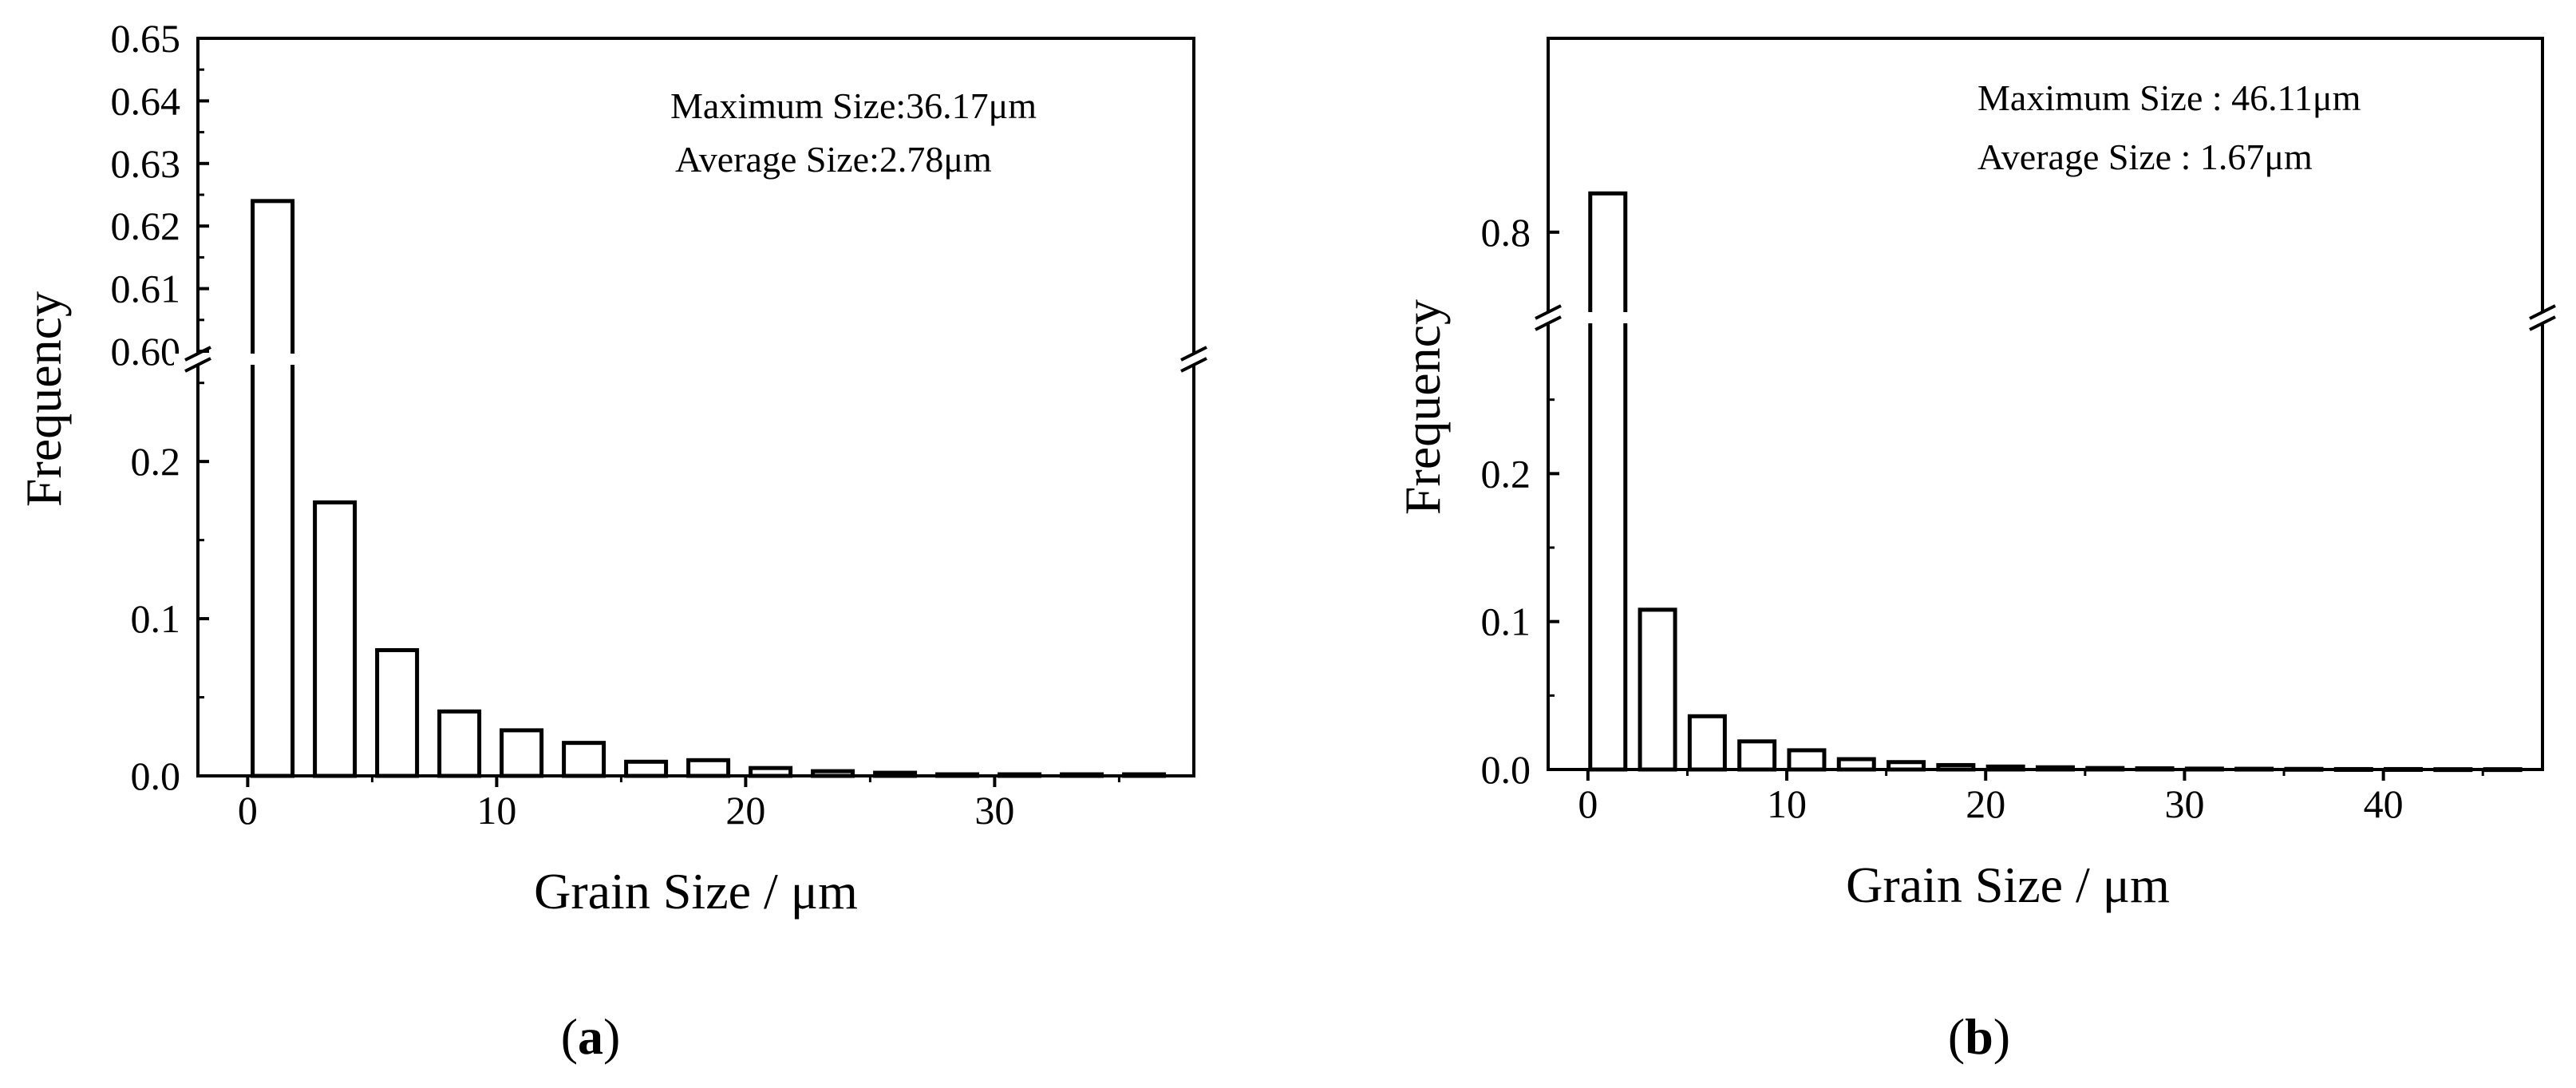 This screenshot has width=2576, height=1088. What do you see at coordinates (2169, 97) in the screenshot?
I see `annotation-max-size: Maximum Size : 46.11μm` at bounding box center [2169, 97].